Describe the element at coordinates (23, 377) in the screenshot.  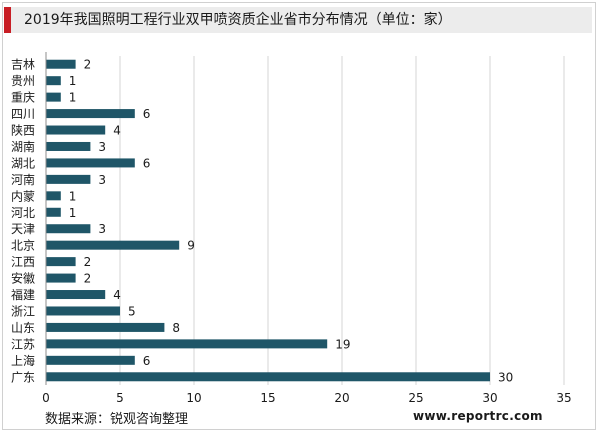
I see `category-label-19: 广东` at that location.